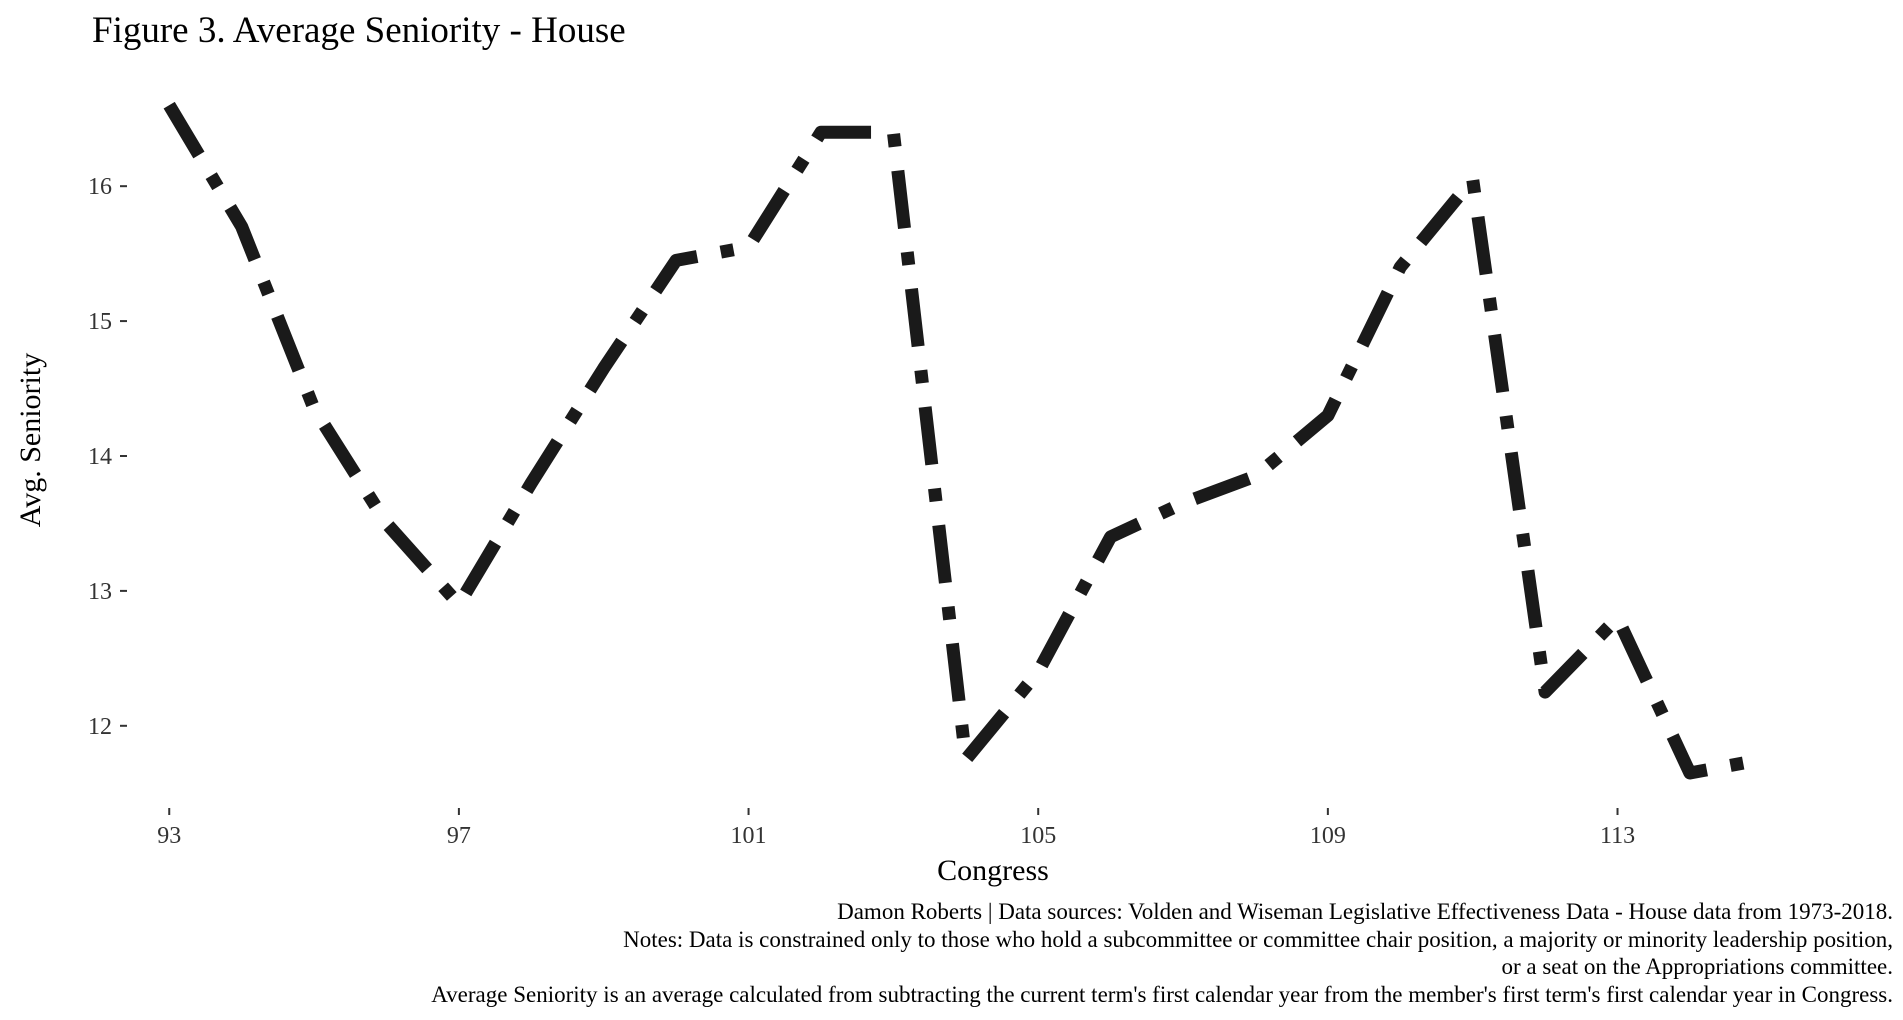 The image size is (1903, 1020). I want to click on y-tick-label: 12, so click(100, 727).